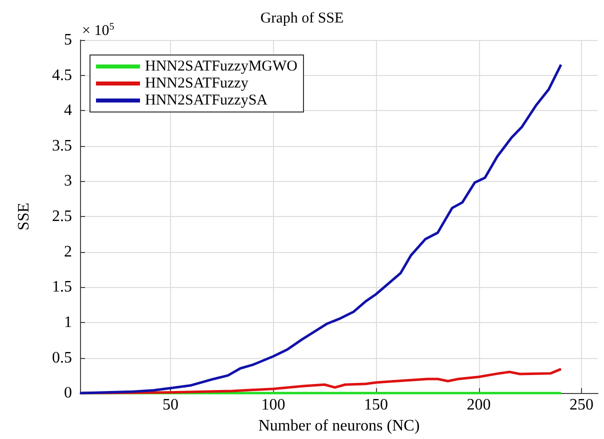 The height and width of the screenshot is (439, 604). What do you see at coordinates (62, 357) in the screenshot?
I see `y-tick-label: 0.5` at bounding box center [62, 357].